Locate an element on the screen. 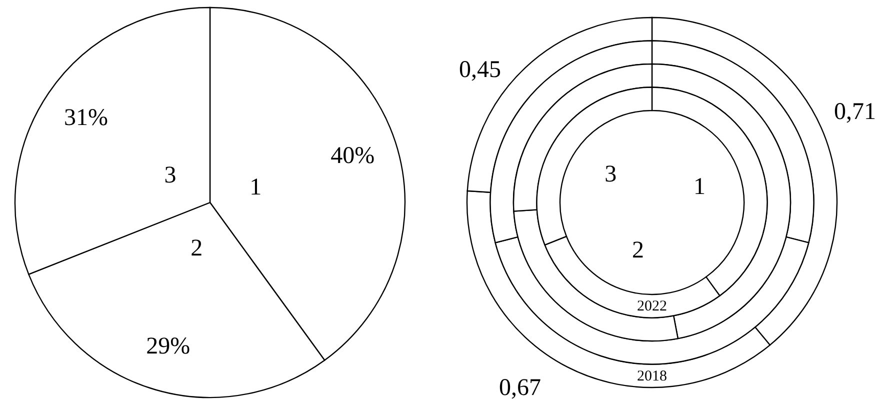 The height and width of the screenshot is (405, 884). text: 0,71 is located at coordinates (855, 112).